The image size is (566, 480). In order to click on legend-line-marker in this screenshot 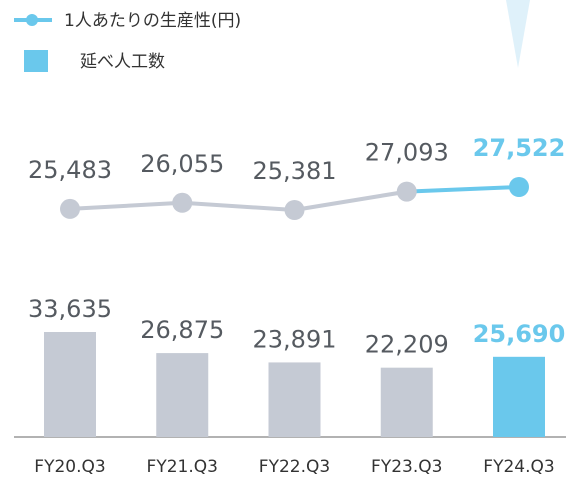, I will do `click(32, 20)`.